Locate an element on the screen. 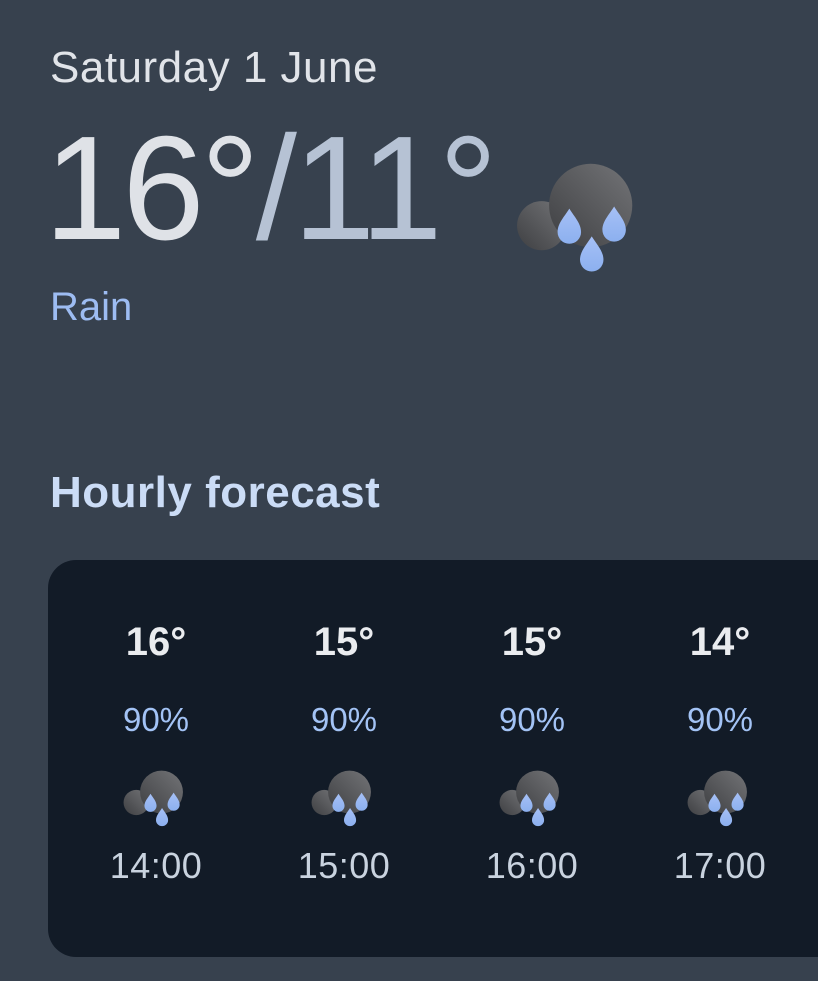  hourly-forecast-heading: Hourly forecast is located at coordinates (215, 492).